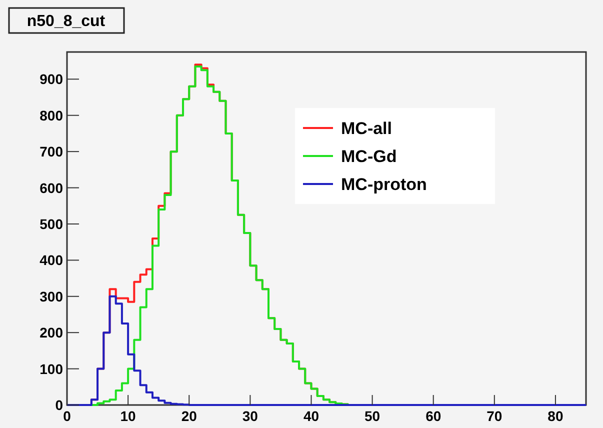  What do you see at coordinates (52, 115) in the screenshot?
I see `y-tick-label: 800` at bounding box center [52, 115].